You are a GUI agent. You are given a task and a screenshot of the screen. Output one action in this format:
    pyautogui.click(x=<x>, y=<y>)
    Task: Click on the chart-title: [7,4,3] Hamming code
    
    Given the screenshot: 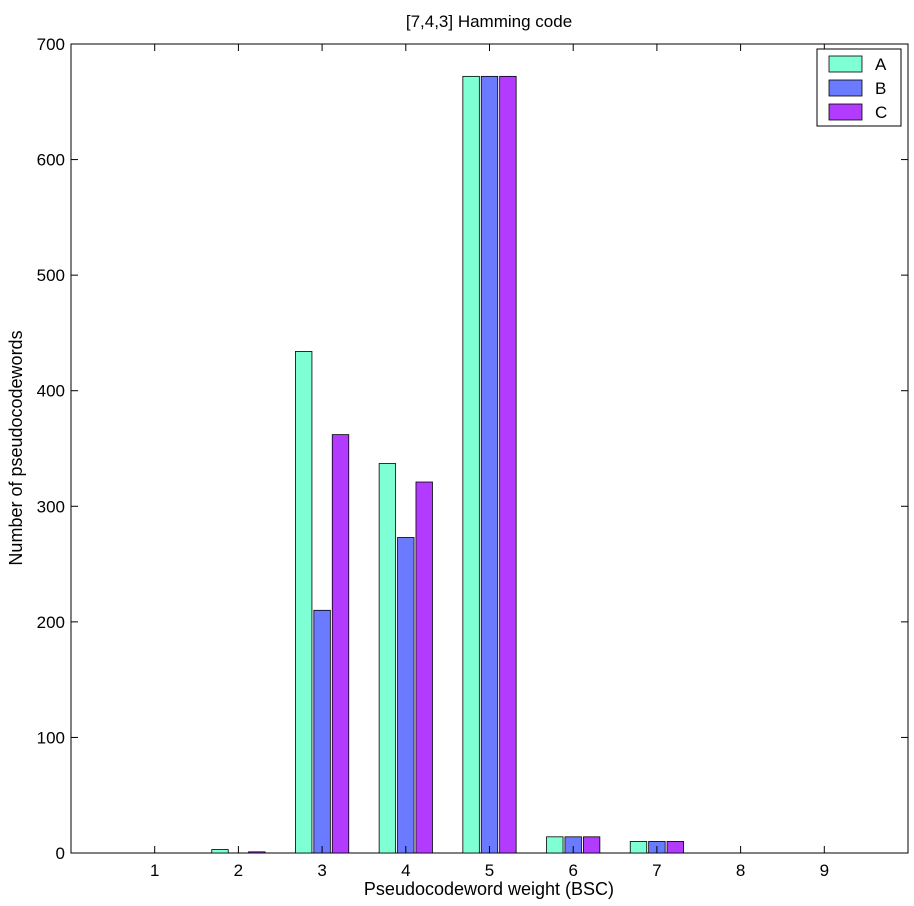 What is the action you would take?
    pyautogui.click(x=489, y=21)
    